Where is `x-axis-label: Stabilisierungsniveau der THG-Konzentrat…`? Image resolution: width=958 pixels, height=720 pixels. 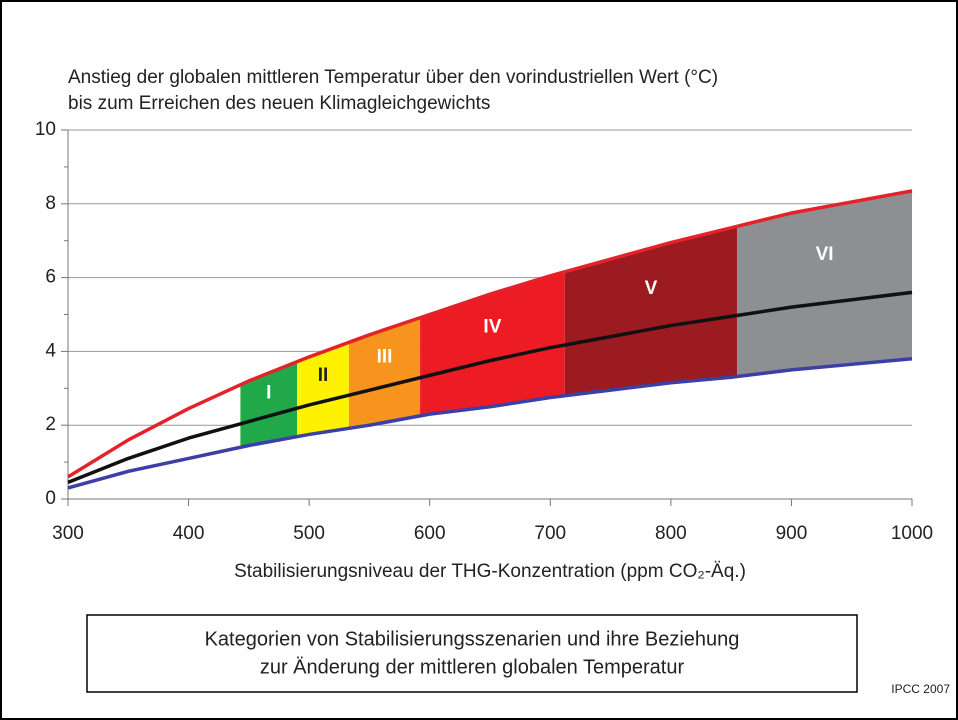
x-axis-label: Stabilisierungsniveau der THG-Konzentrat… is located at coordinates (490, 571).